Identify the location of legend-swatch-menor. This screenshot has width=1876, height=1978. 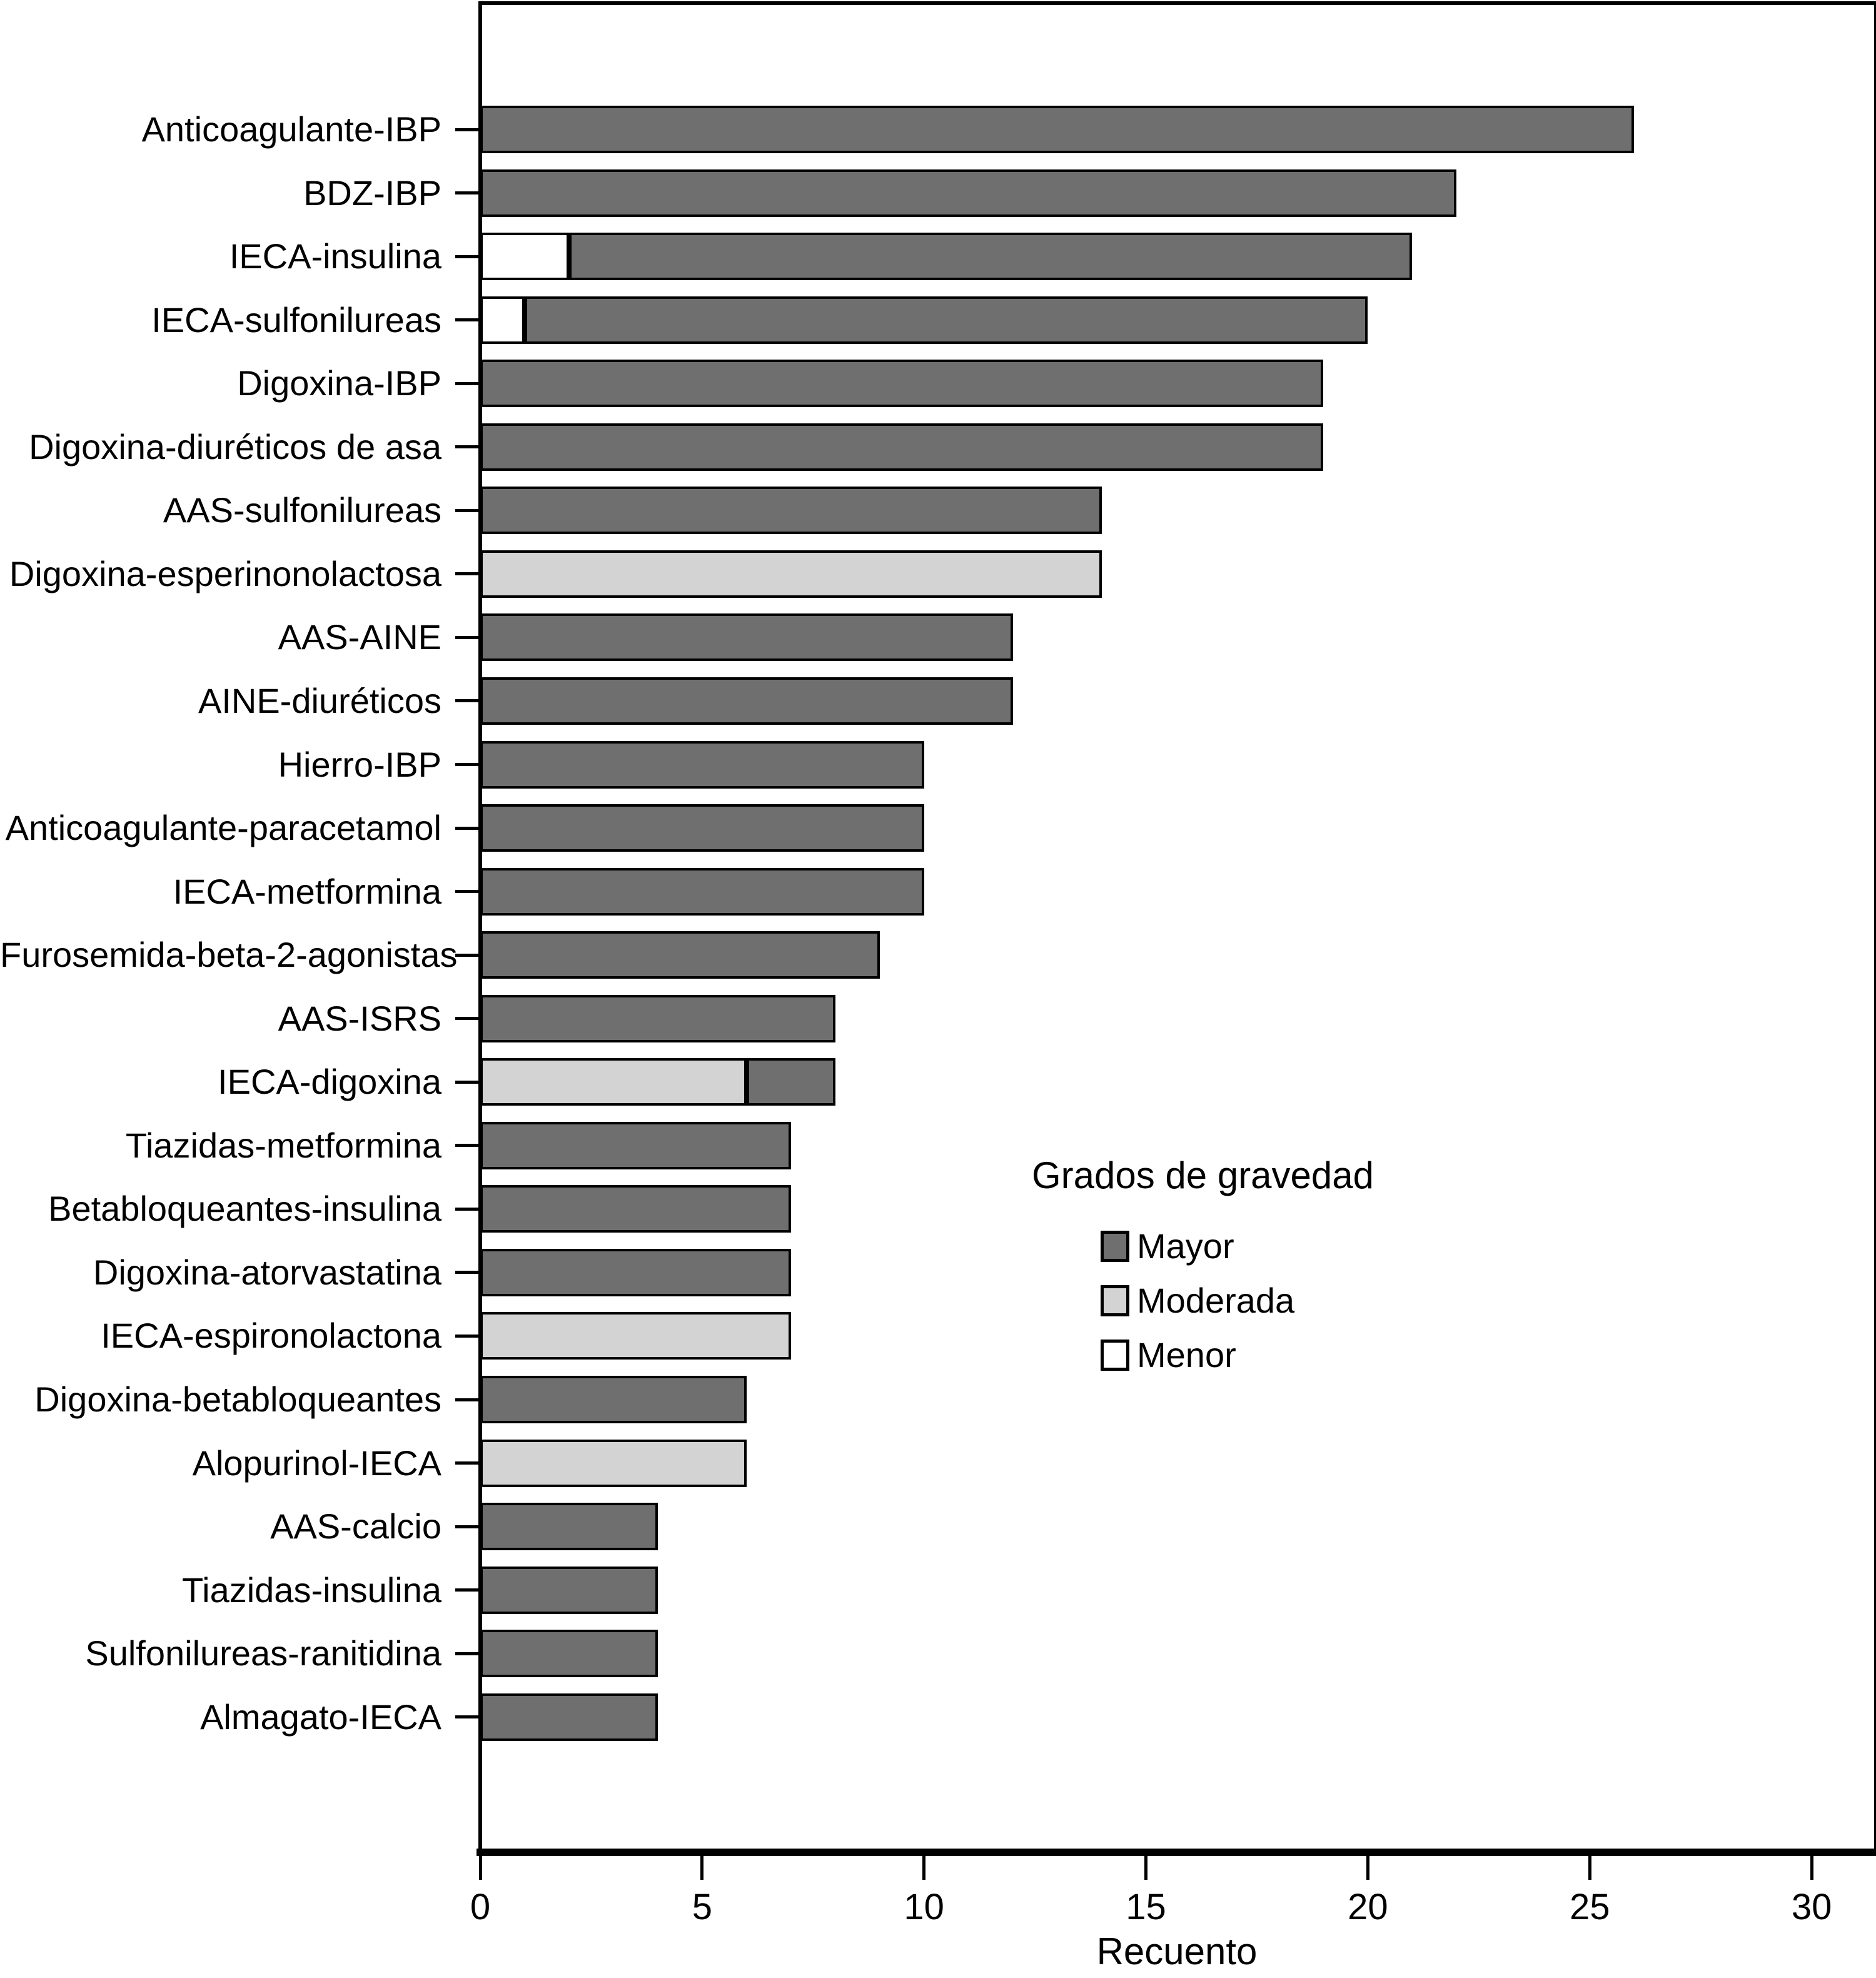
(1115, 1355).